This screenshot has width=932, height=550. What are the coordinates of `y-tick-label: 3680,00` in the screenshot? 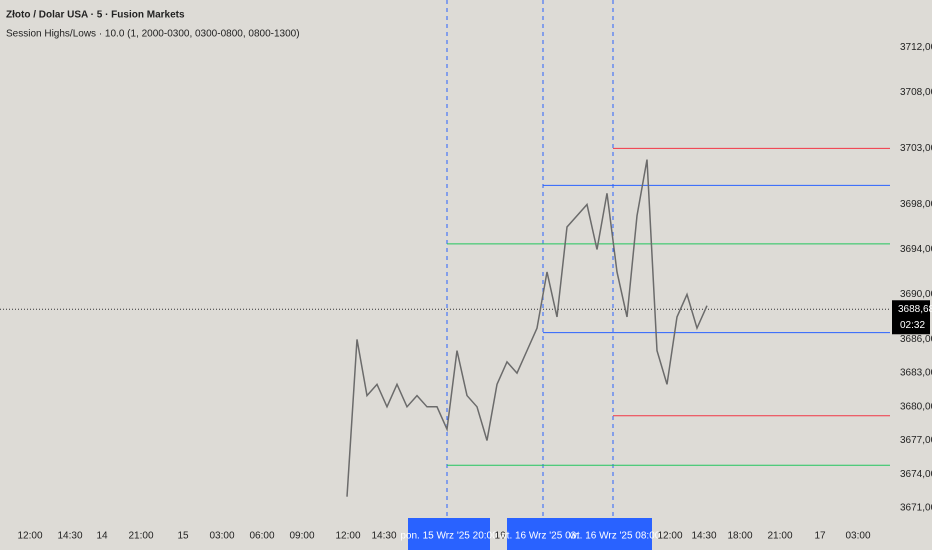 It's located at (916, 406).